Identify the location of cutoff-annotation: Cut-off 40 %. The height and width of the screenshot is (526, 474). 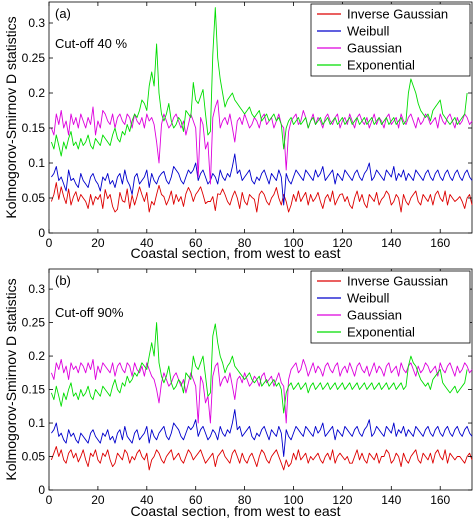
(91, 43).